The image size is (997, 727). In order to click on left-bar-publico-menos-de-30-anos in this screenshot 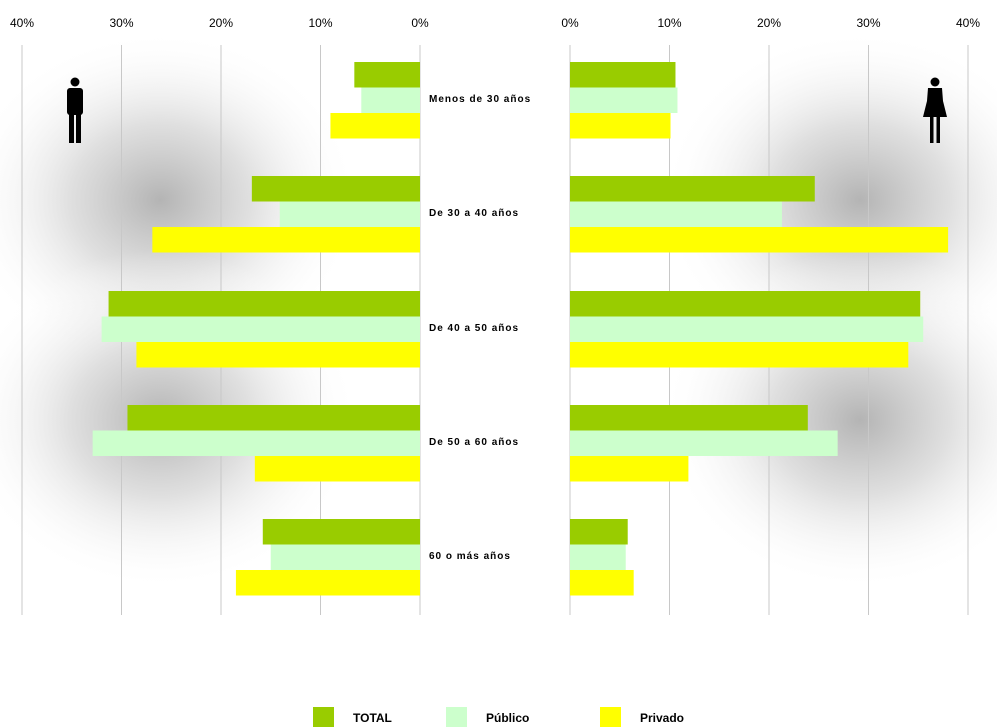, I will do `click(390, 100)`.